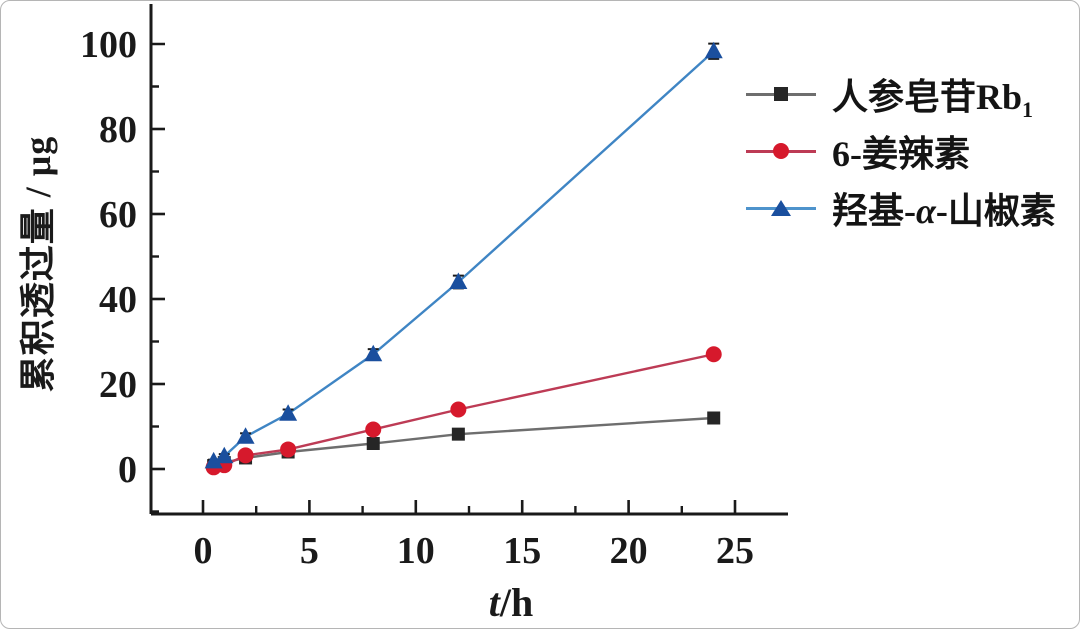 The width and height of the screenshot is (1080, 629). What do you see at coordinates (118, 215) in the screenshot?
I see `y-tick-label: 60` at bounding box center [118, 215].